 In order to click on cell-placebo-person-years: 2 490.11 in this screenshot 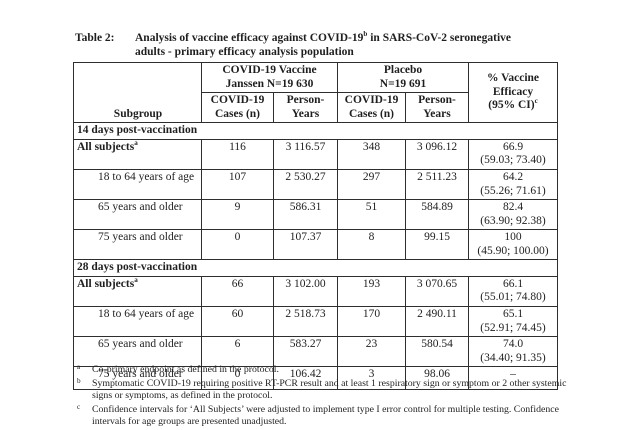, I will do `click(437, 321)`.